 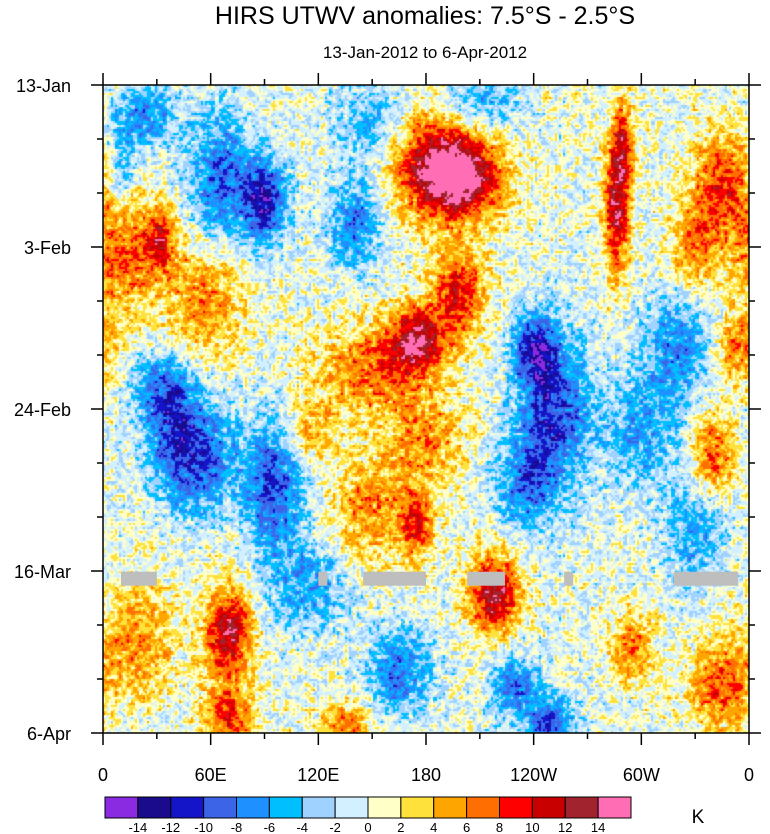 I want to click on colorbar-label: 10, so click(x=532, y=827).